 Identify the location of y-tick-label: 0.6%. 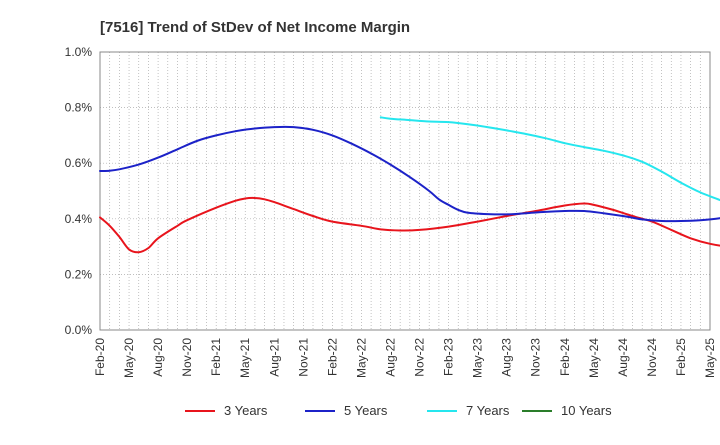
(79, 163).